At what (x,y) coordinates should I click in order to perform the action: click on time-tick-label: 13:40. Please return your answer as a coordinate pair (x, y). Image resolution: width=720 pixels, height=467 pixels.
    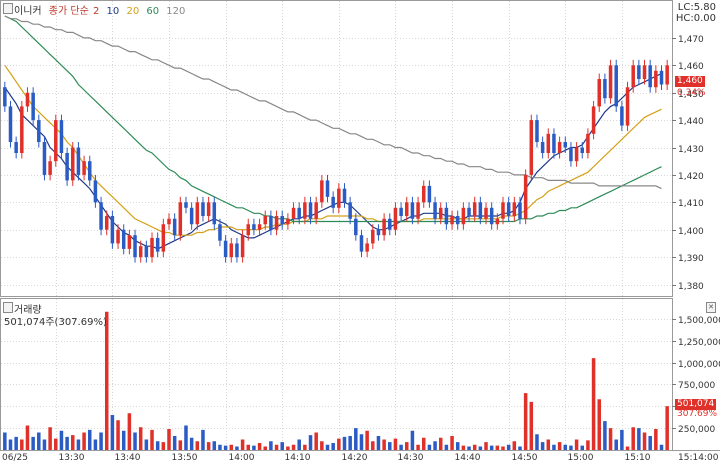
    Looking at the image, I should click on (128, 458).